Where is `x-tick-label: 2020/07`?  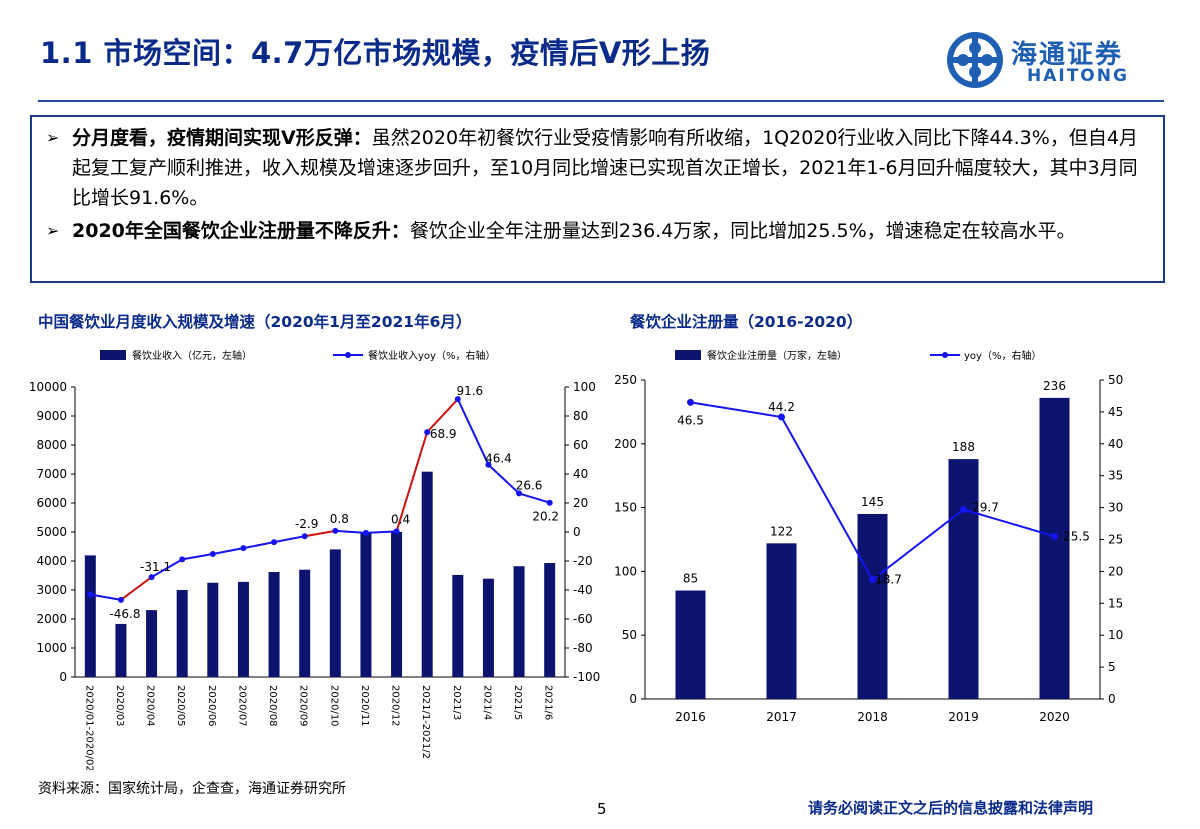
x-tick-label: 2020/07 is located at coordinates (241, 706).